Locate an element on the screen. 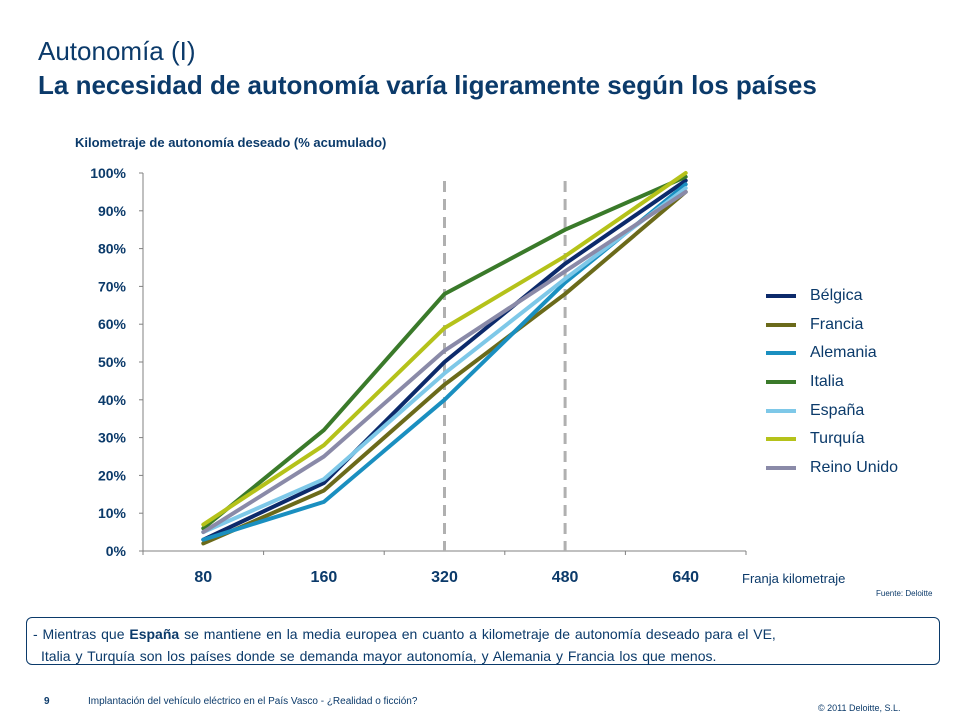 This screenshot has width=960, height=720. x-axis-title: Franja kilometraje is located at coordinates (794, 578).